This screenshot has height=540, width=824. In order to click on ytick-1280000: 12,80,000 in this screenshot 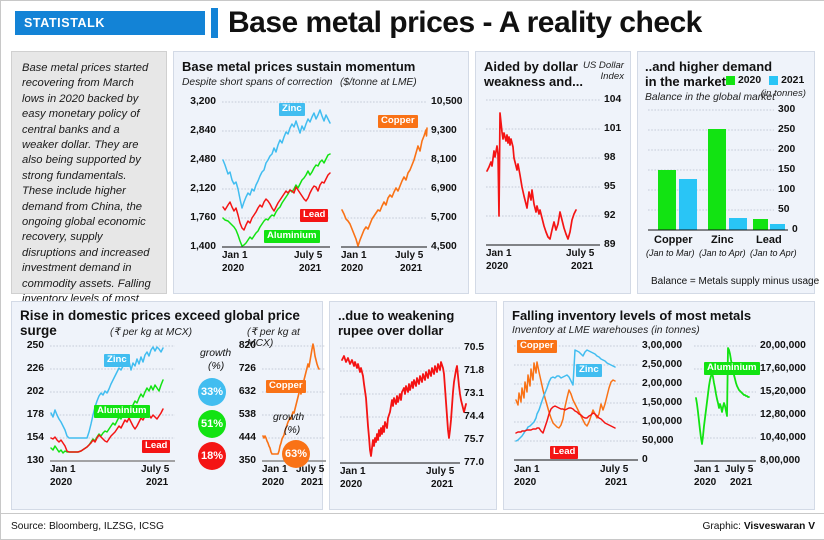, I will do `click(783, 414)`.